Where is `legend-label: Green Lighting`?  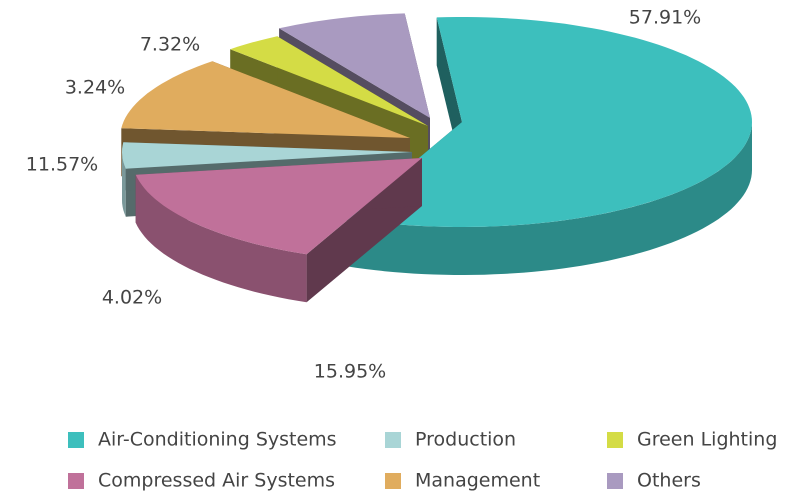
legend-label: Green Lighting is located at coordinates (707, 440).